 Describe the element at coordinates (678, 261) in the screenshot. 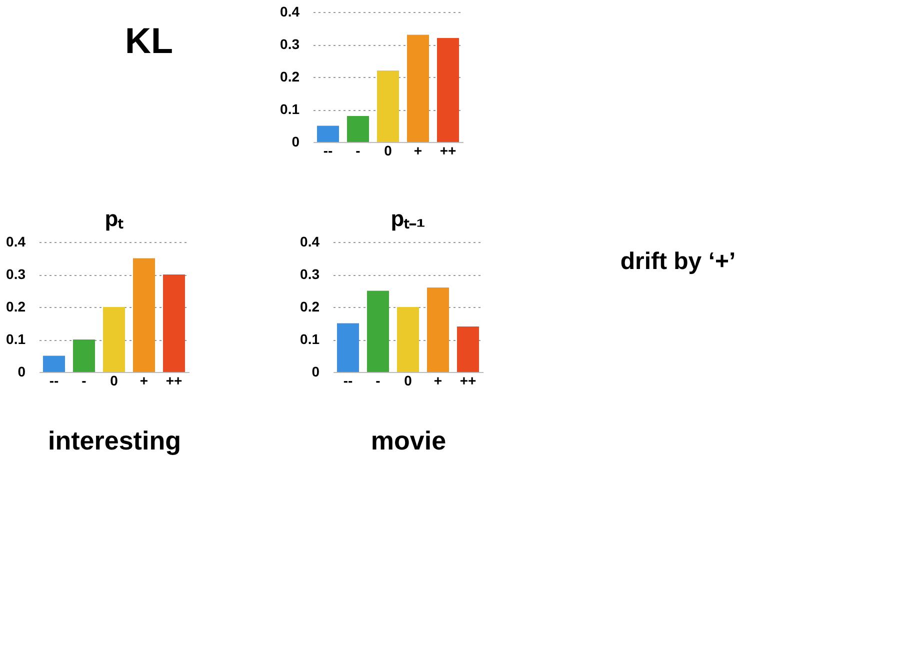

I see `text: drift by ‘+’` at that location.